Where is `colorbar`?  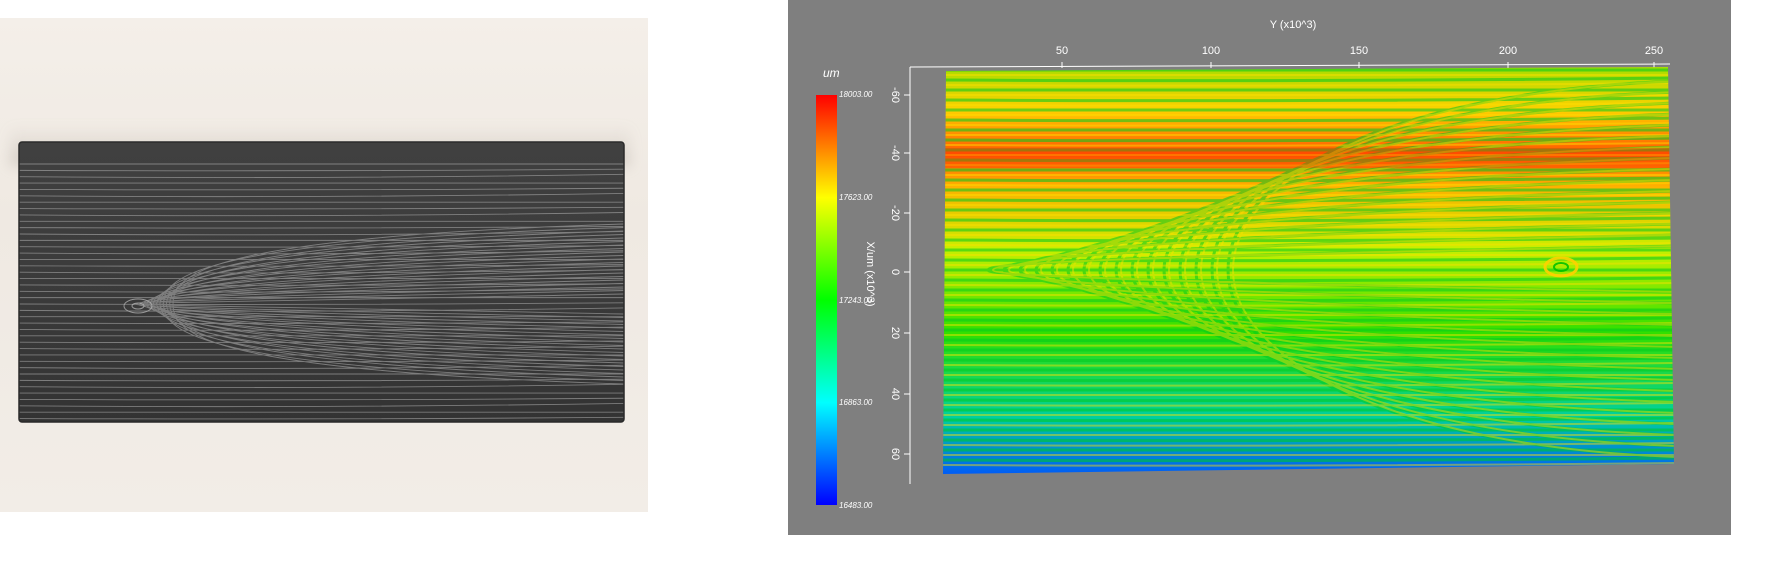
colorbar is located at coordinates (826, 300).